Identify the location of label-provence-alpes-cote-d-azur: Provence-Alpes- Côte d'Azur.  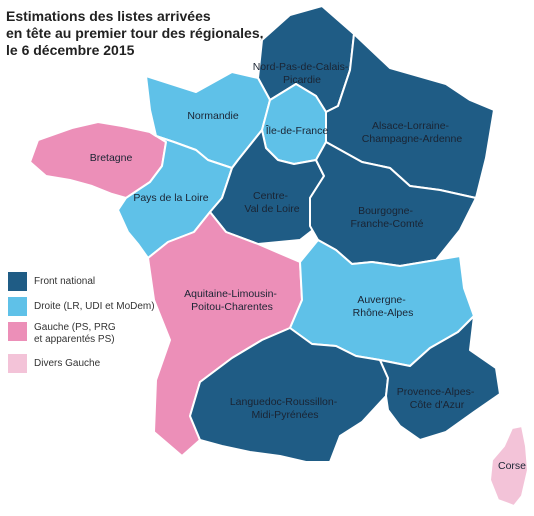
(437, 398).